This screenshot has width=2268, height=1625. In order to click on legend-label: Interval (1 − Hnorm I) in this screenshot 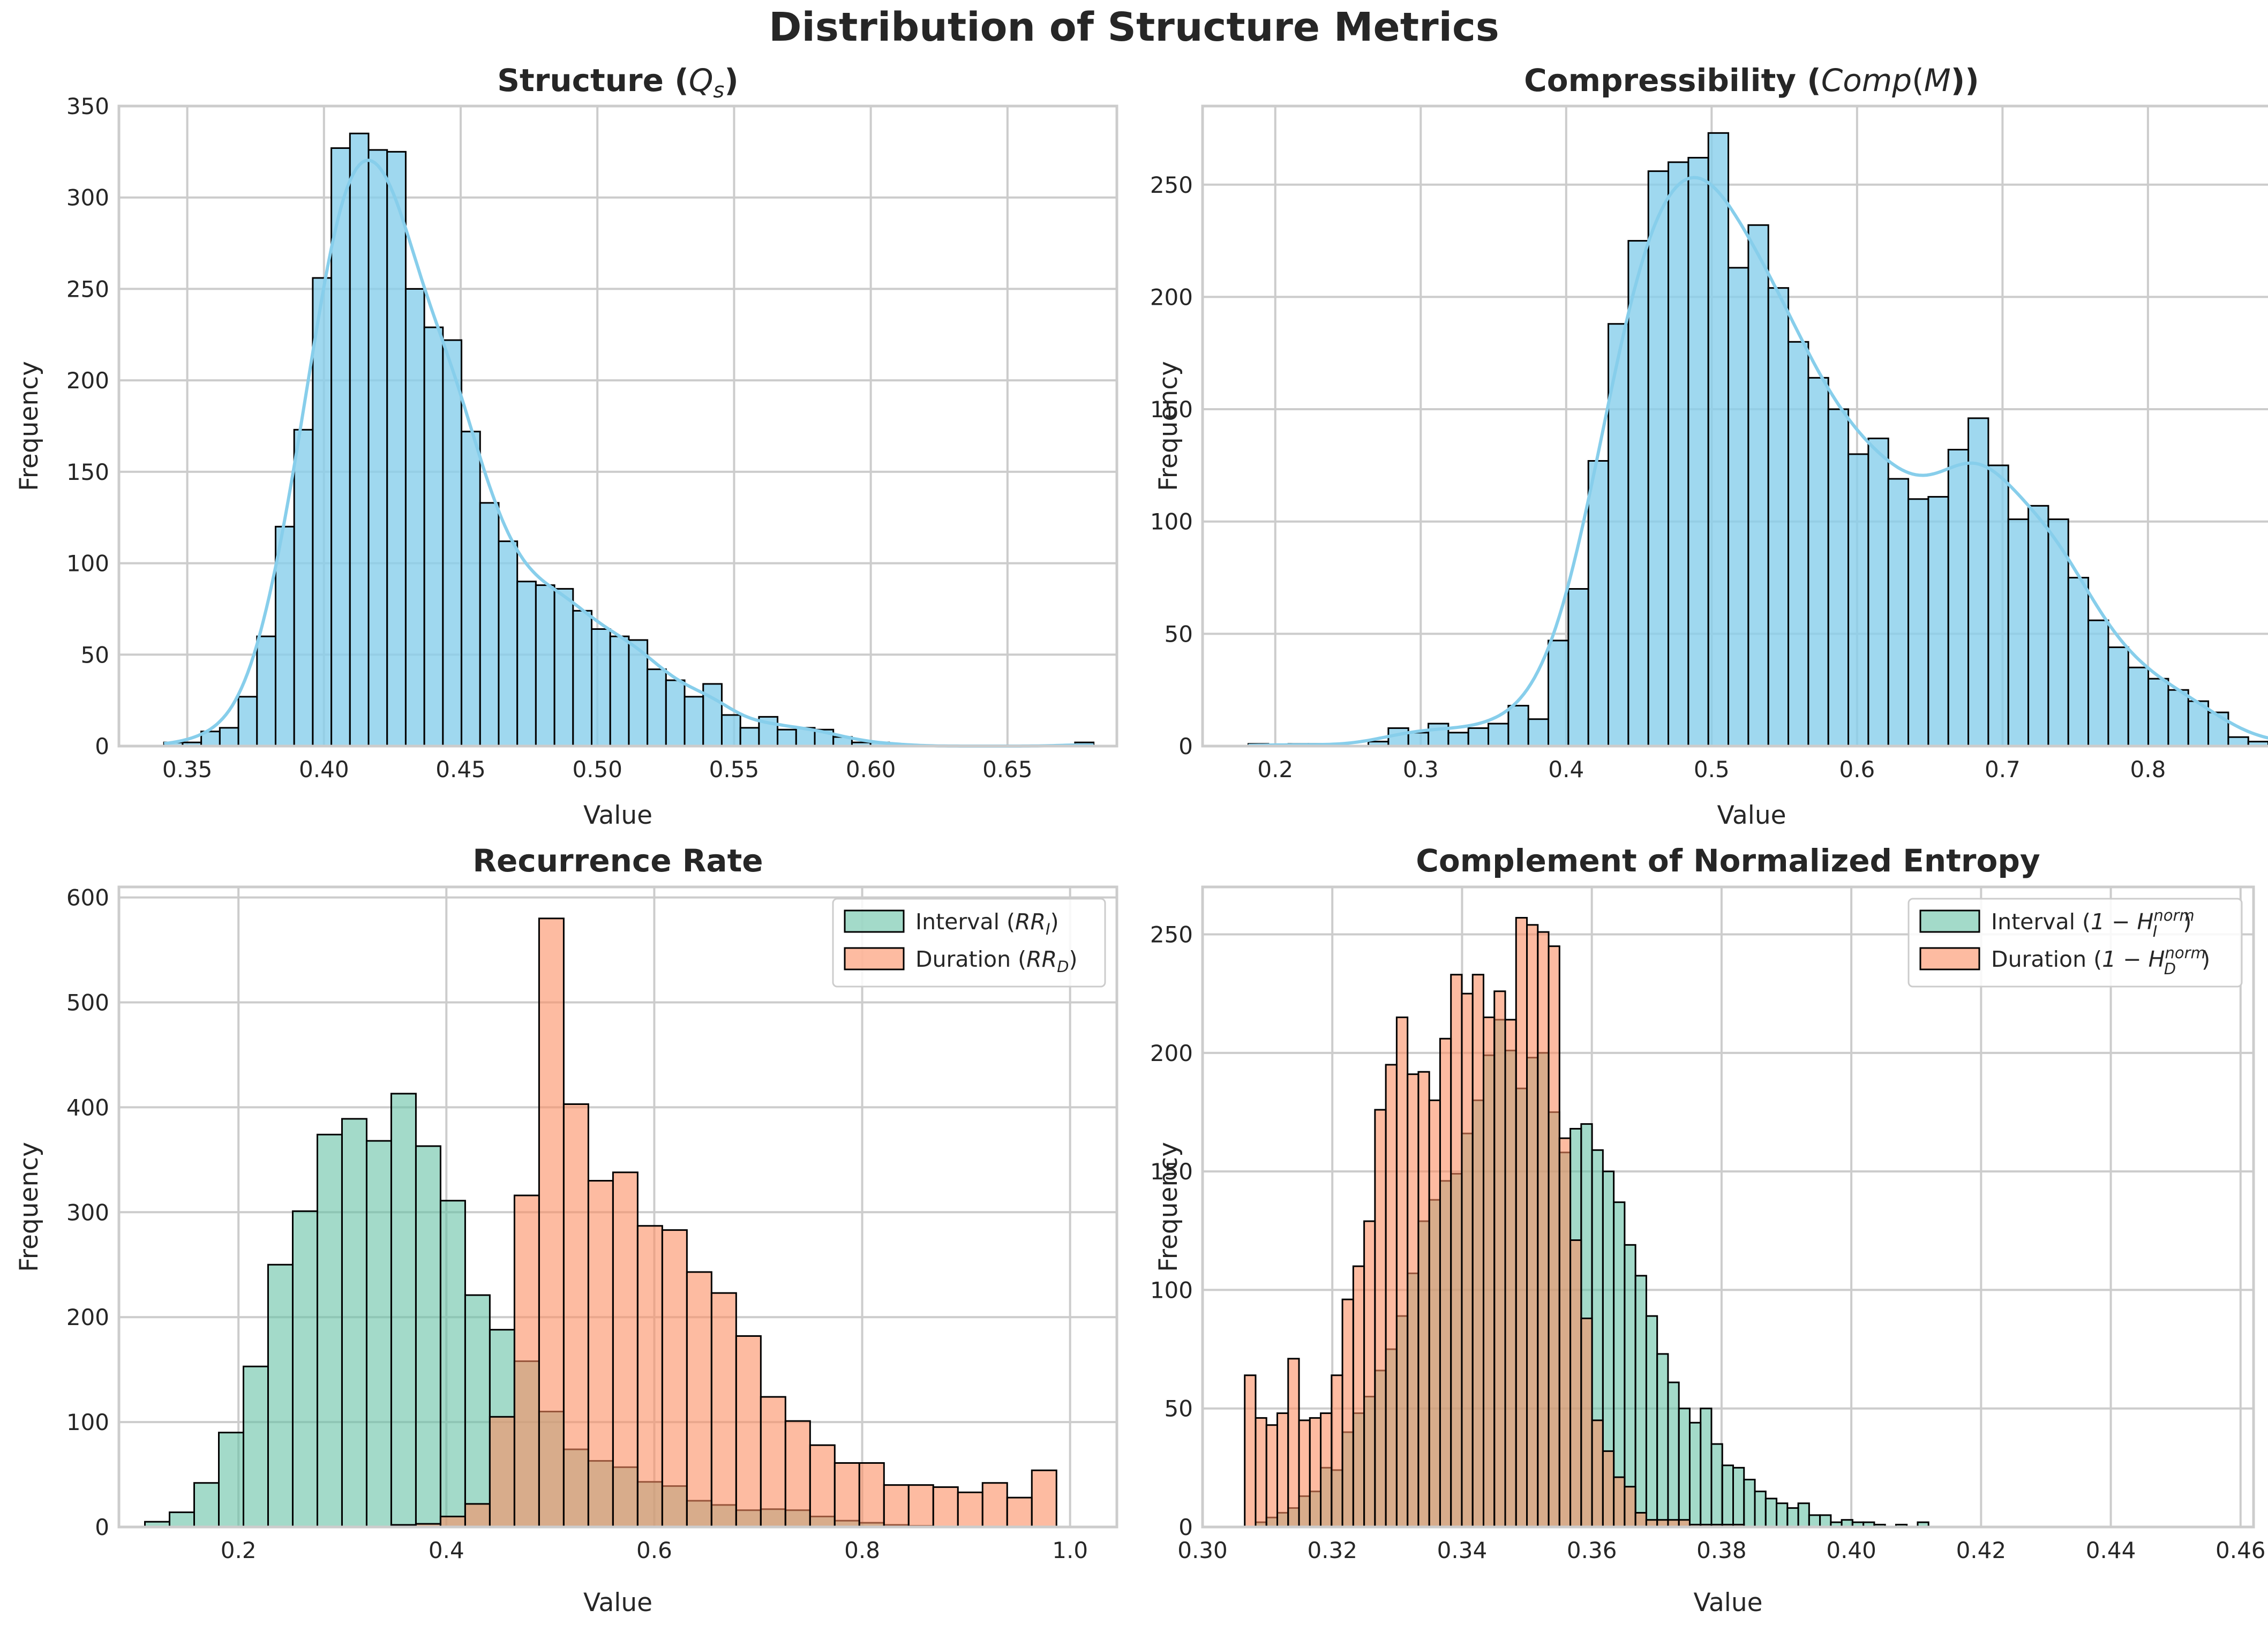, I will do `click(2093, 923)`.